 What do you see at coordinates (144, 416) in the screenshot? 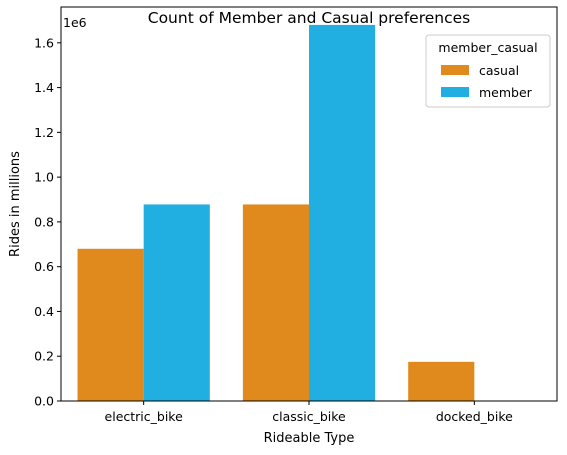
I see `x-tick-label: electric_bike` at bounding box center [144, 416].